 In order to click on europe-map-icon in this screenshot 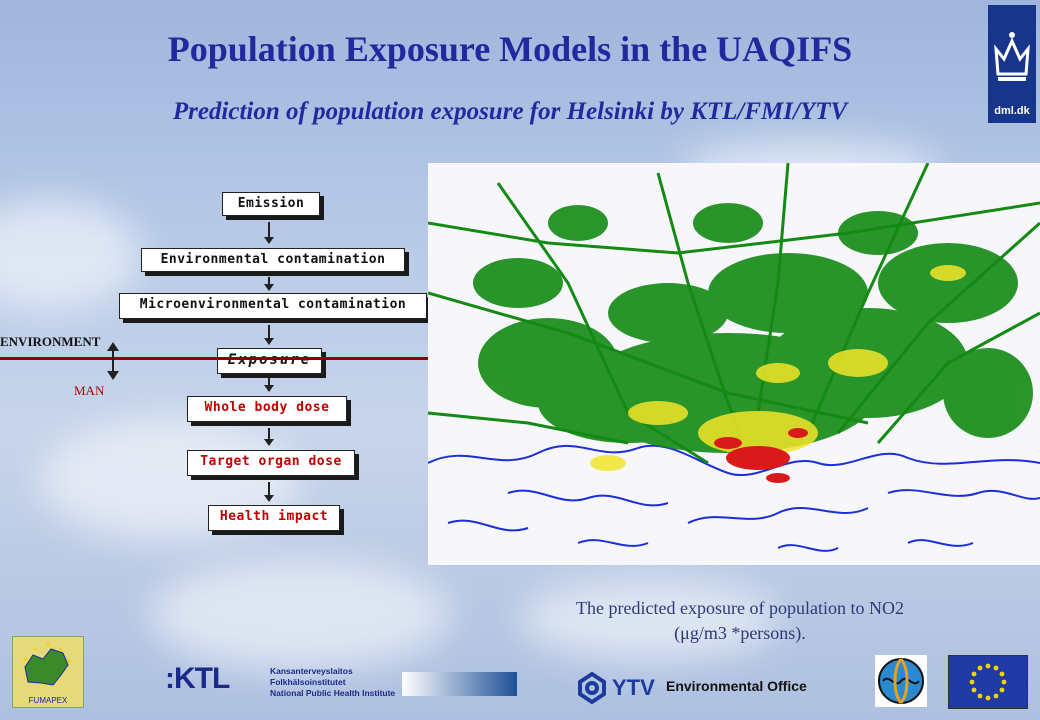, I will do `click(47, 664)`.